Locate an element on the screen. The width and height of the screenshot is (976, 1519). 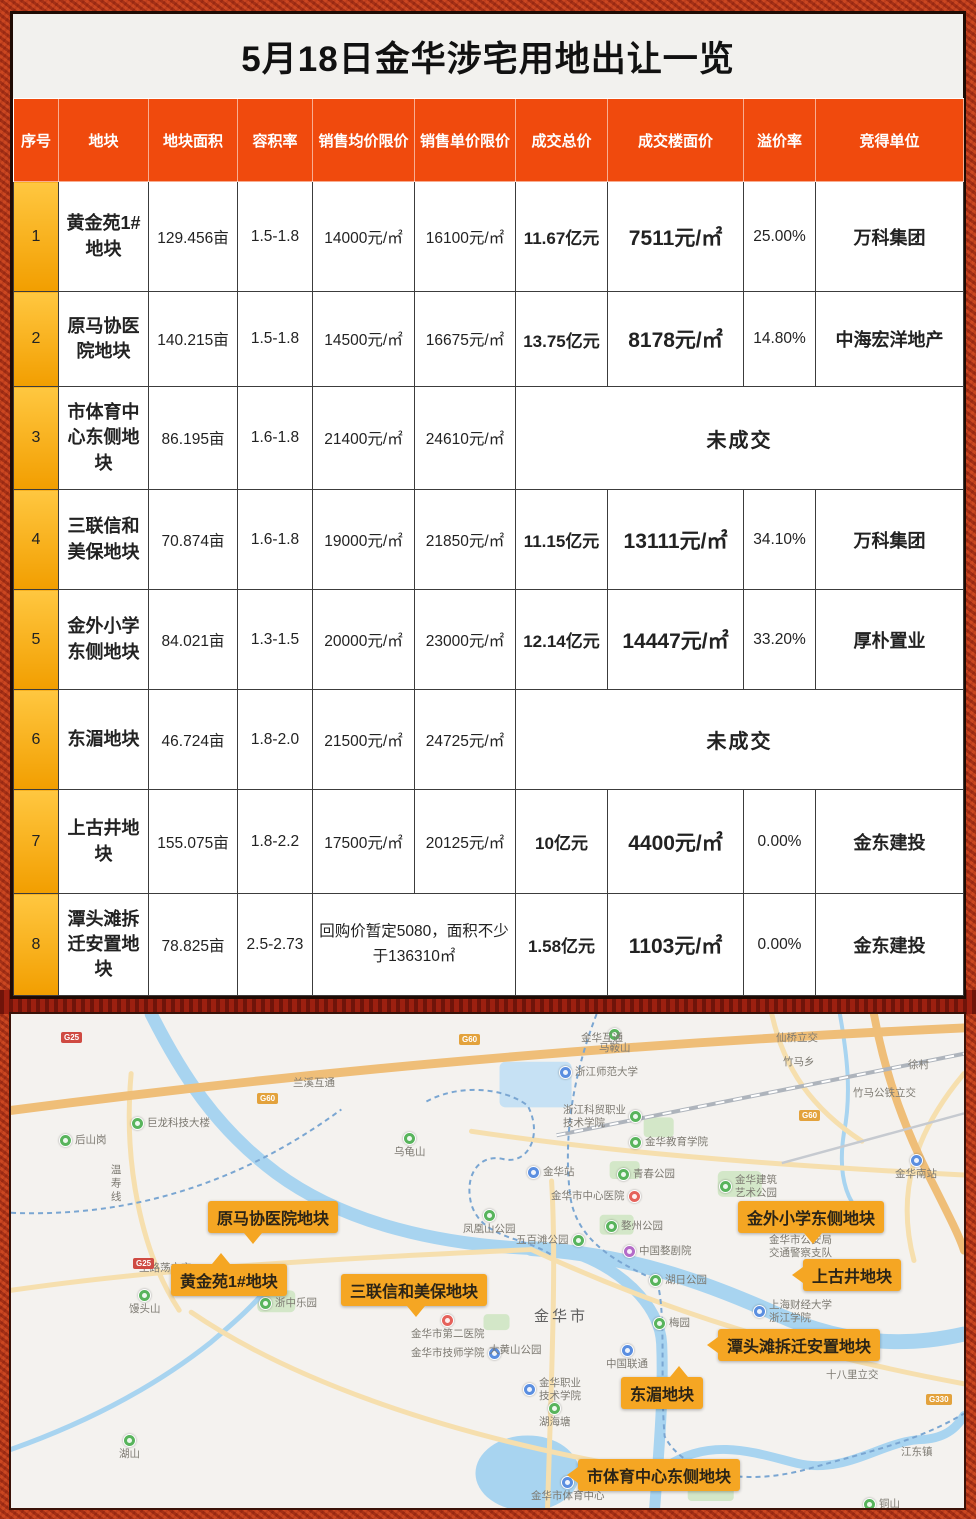
map-poi-label: 馒头山 is located at coordinates (145, 1302).